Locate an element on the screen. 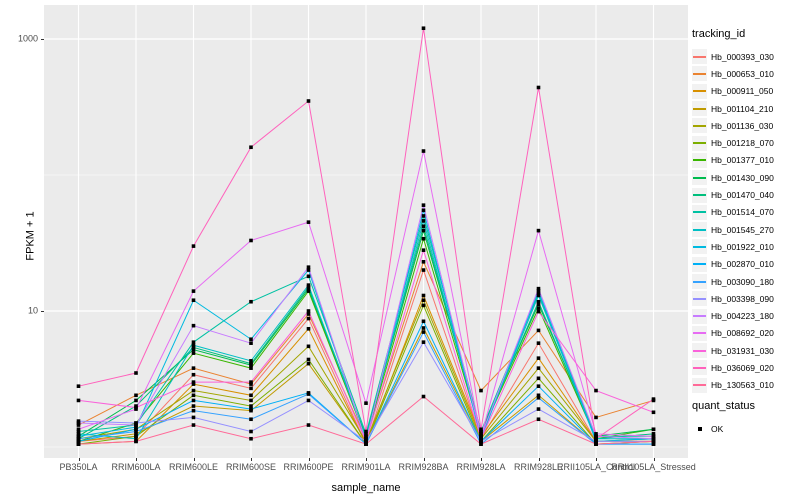 The image size is (800, 500). legend-item-Hb_001430_090: Hb_001430_090 is located at coordinates (745, 177).